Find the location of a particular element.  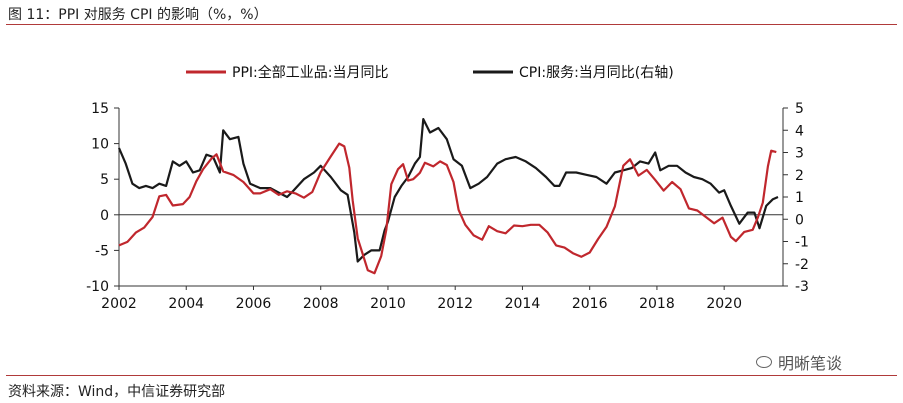

x-tick-label: 2004 is located at coordinates (186, 304).